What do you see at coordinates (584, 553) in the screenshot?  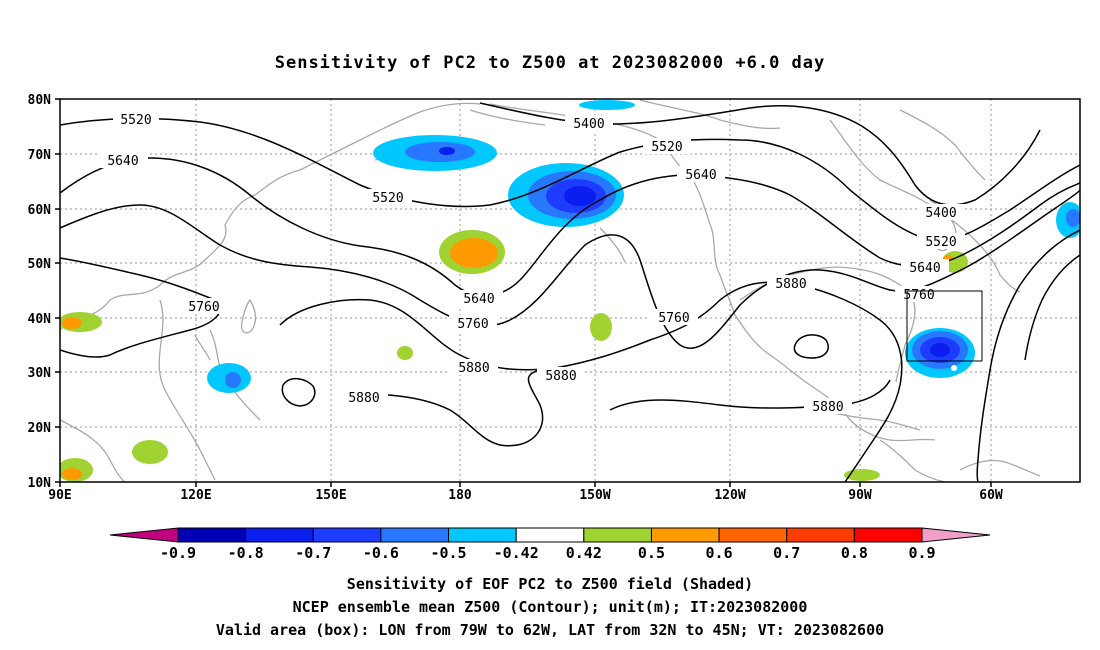 I see `colorbar-tick-label: 0.42` at bounding box center [584, 553].